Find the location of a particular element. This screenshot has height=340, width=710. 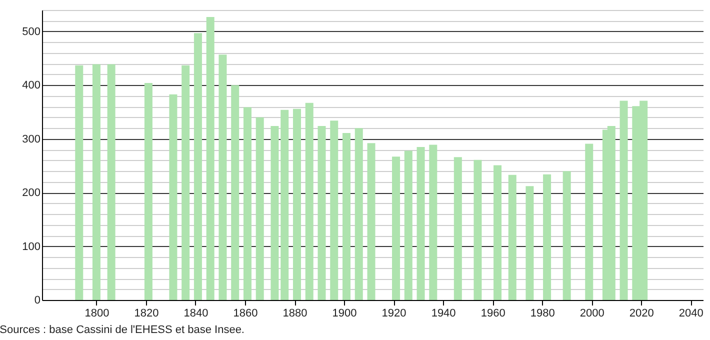

y-tick-label: 0 is located at coordinates (37, 300).